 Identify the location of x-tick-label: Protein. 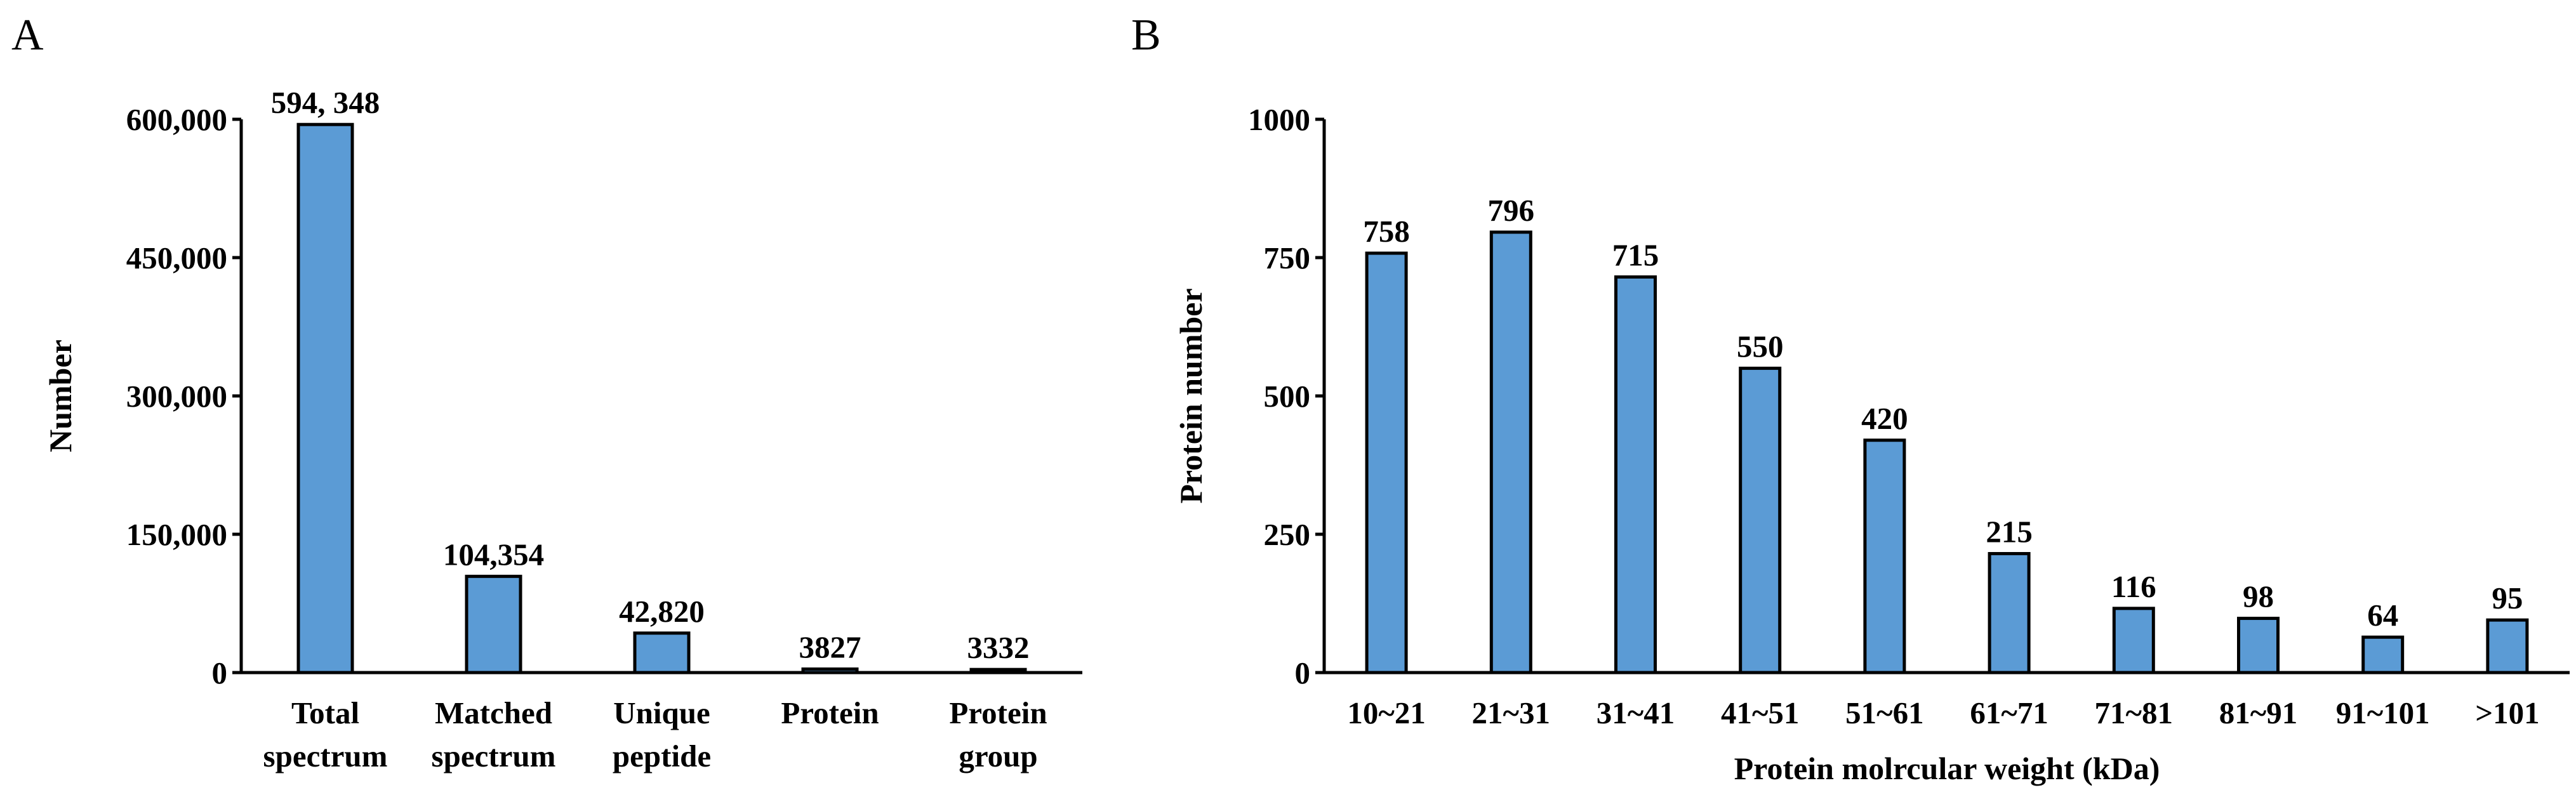
(830, 712).